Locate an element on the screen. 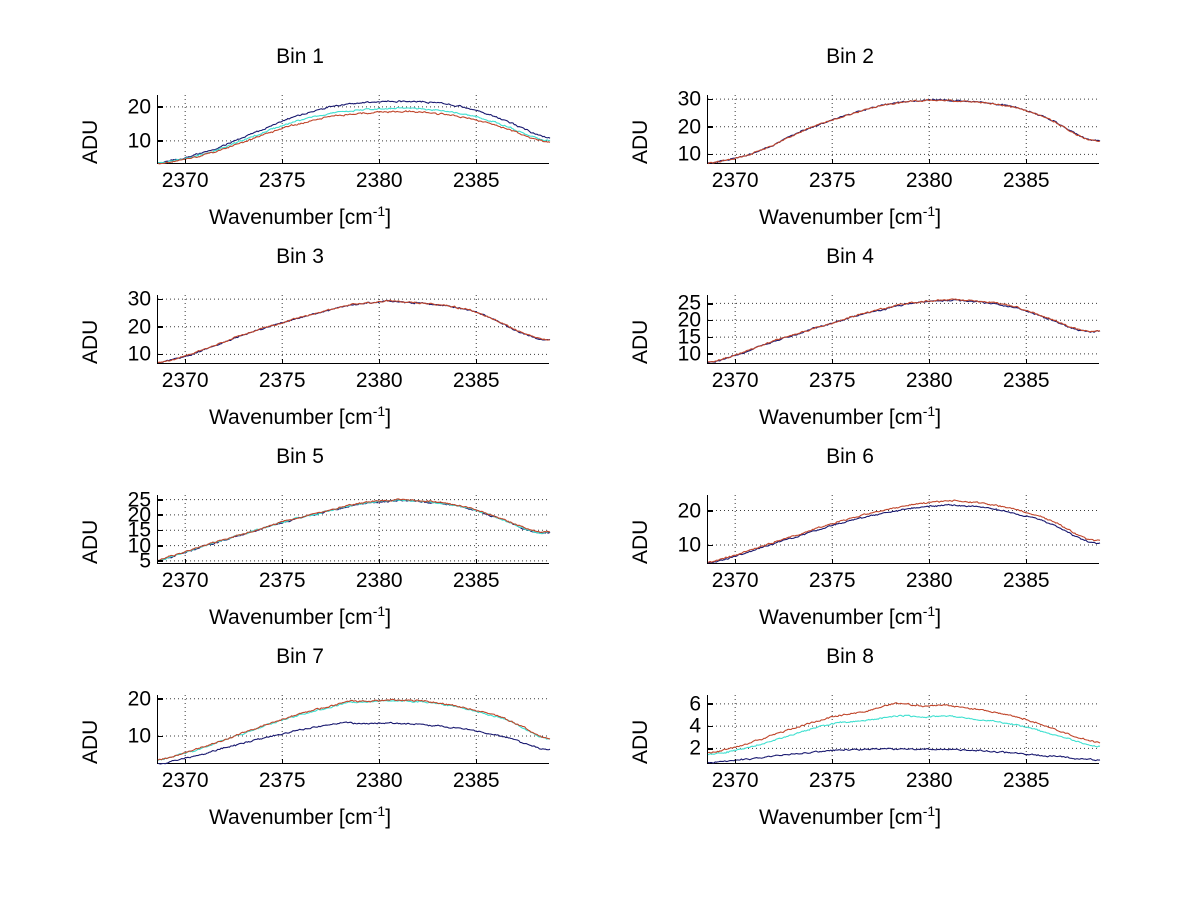 The image size is (1200, 901). plot-area: 10 20 30 2370 2375 2380 2385 is located at coordinates (889, 140).